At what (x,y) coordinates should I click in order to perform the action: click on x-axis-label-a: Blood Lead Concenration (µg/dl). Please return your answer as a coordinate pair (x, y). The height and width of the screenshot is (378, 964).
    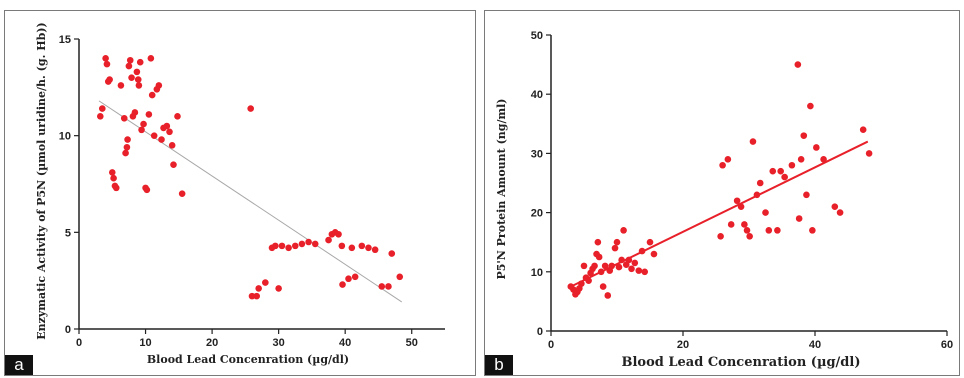
    Looking at the image, I should click on (248, 359).